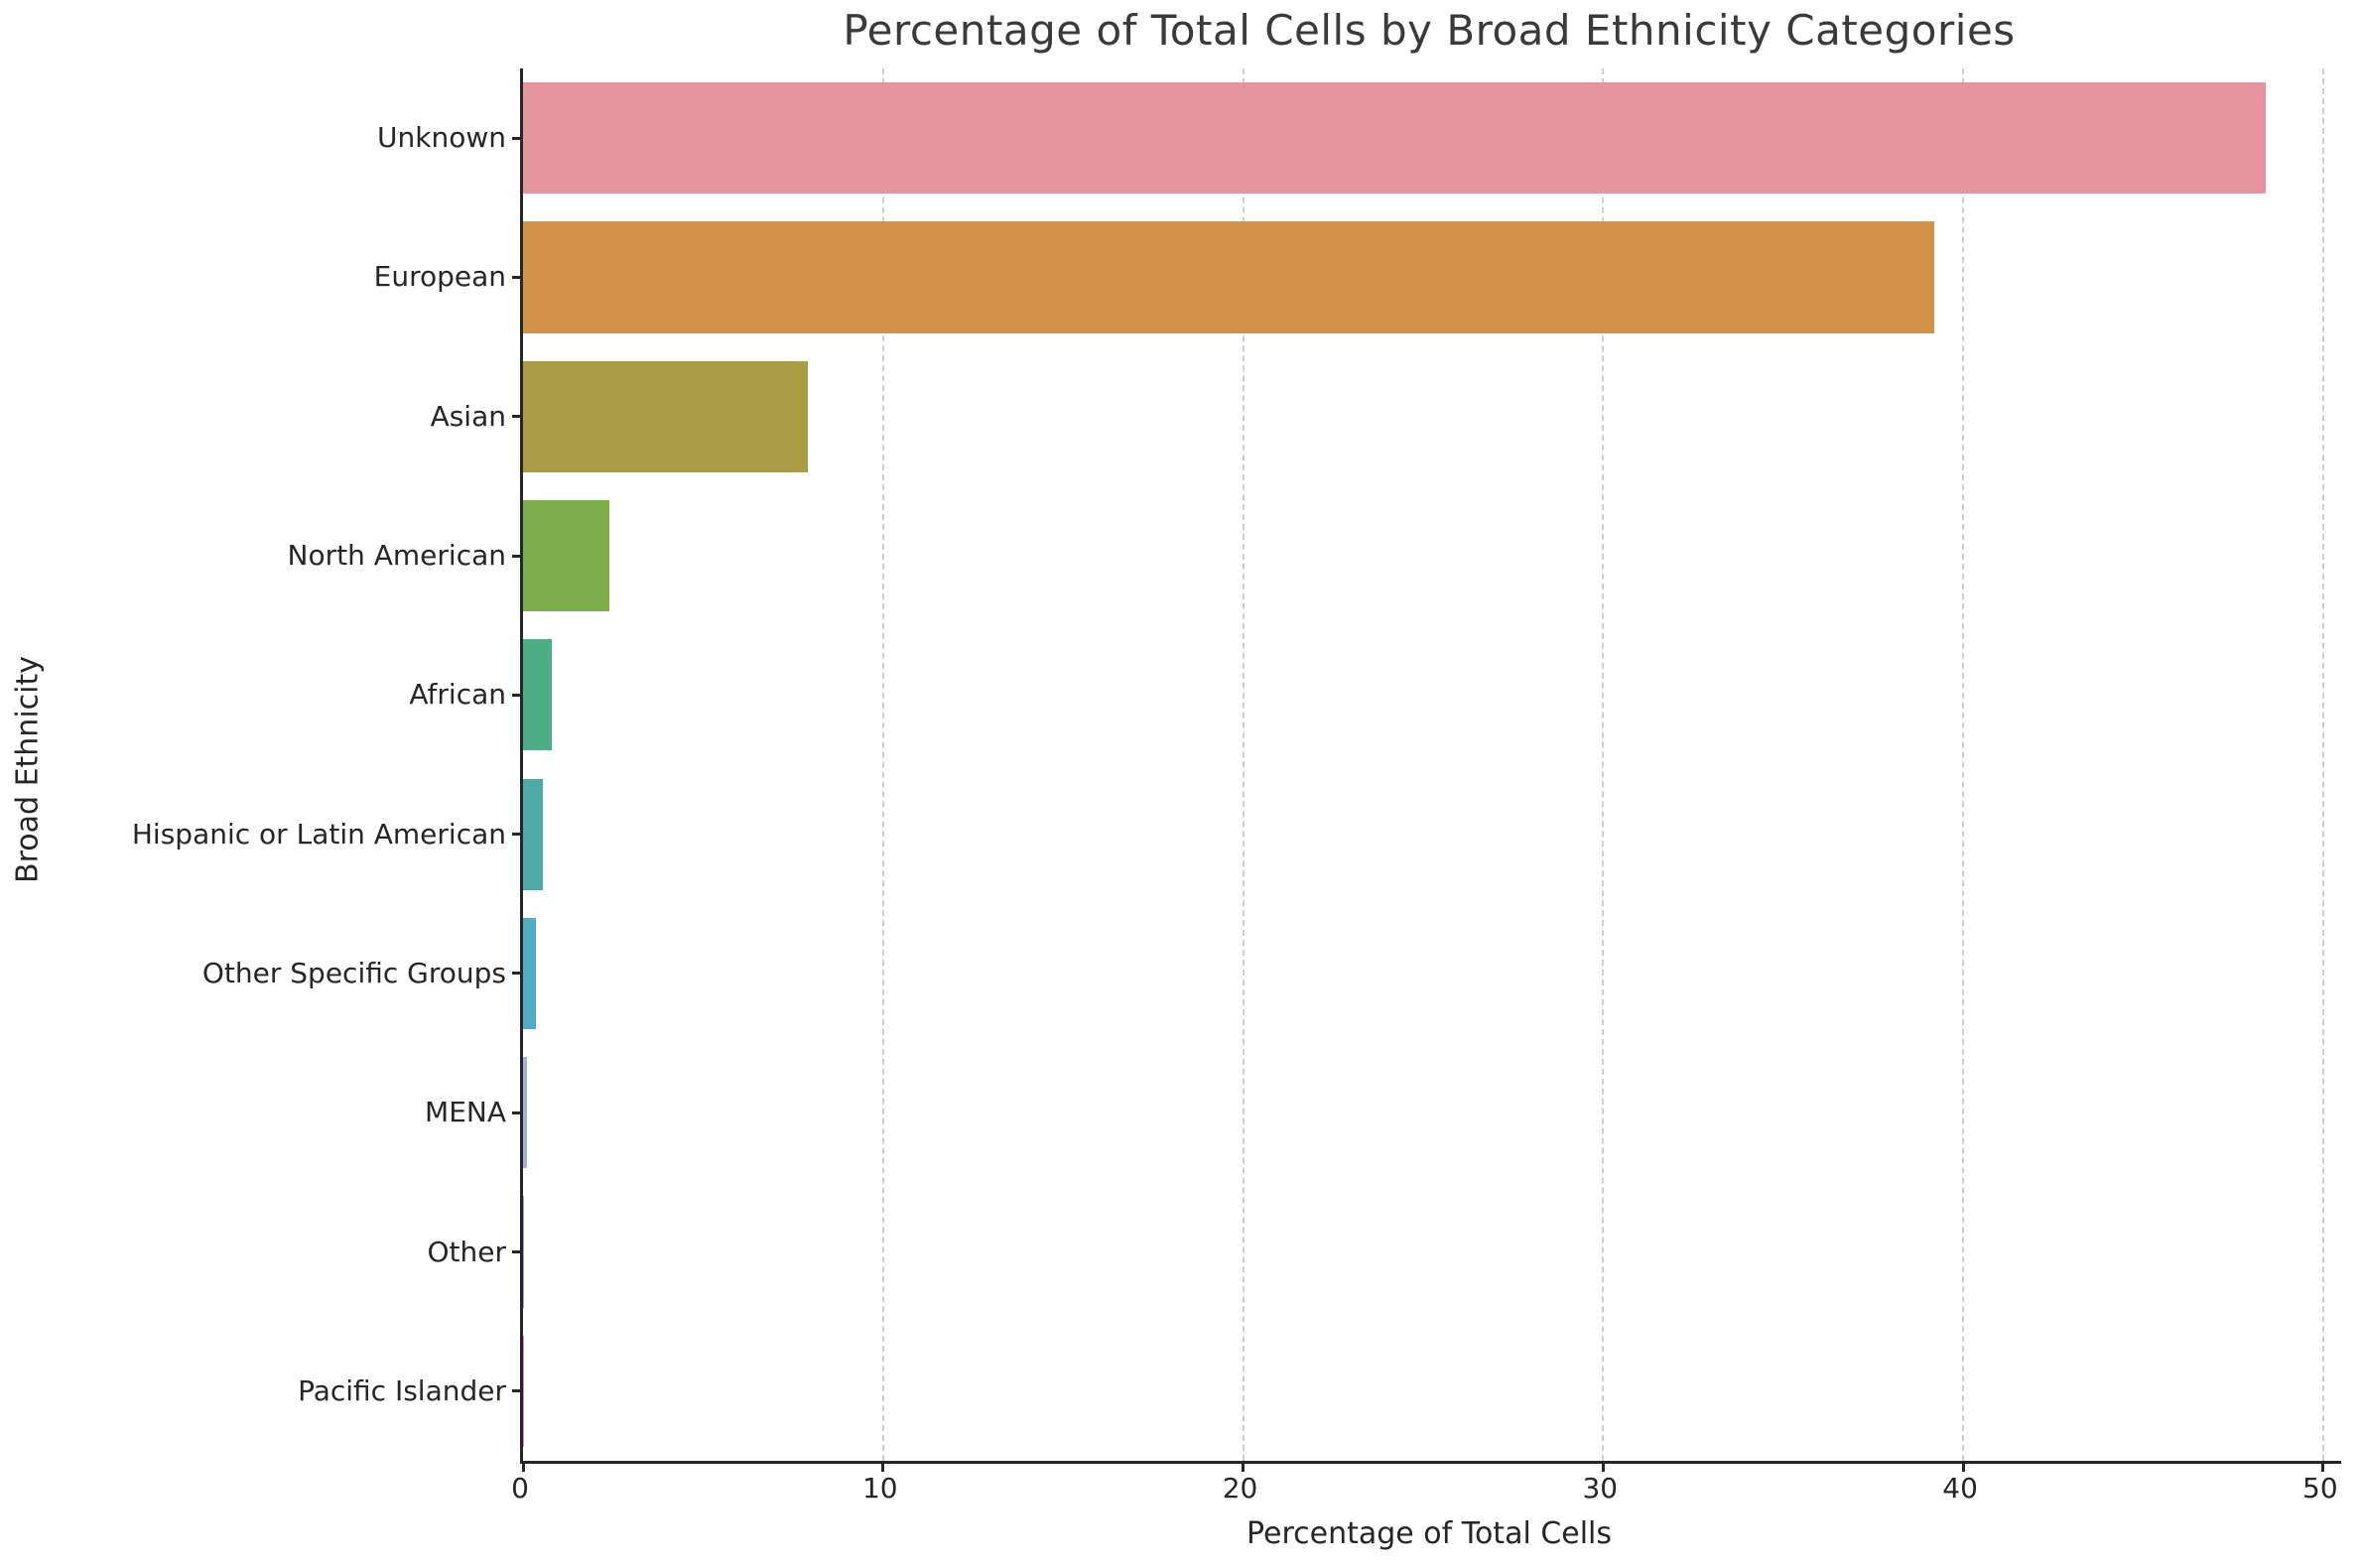 The width and height of the screenshot is (2361, 1568). Describe the element at coordinates (1240, 1488) in the screenshot. I see `x-tick-label-20: 20` at that location.